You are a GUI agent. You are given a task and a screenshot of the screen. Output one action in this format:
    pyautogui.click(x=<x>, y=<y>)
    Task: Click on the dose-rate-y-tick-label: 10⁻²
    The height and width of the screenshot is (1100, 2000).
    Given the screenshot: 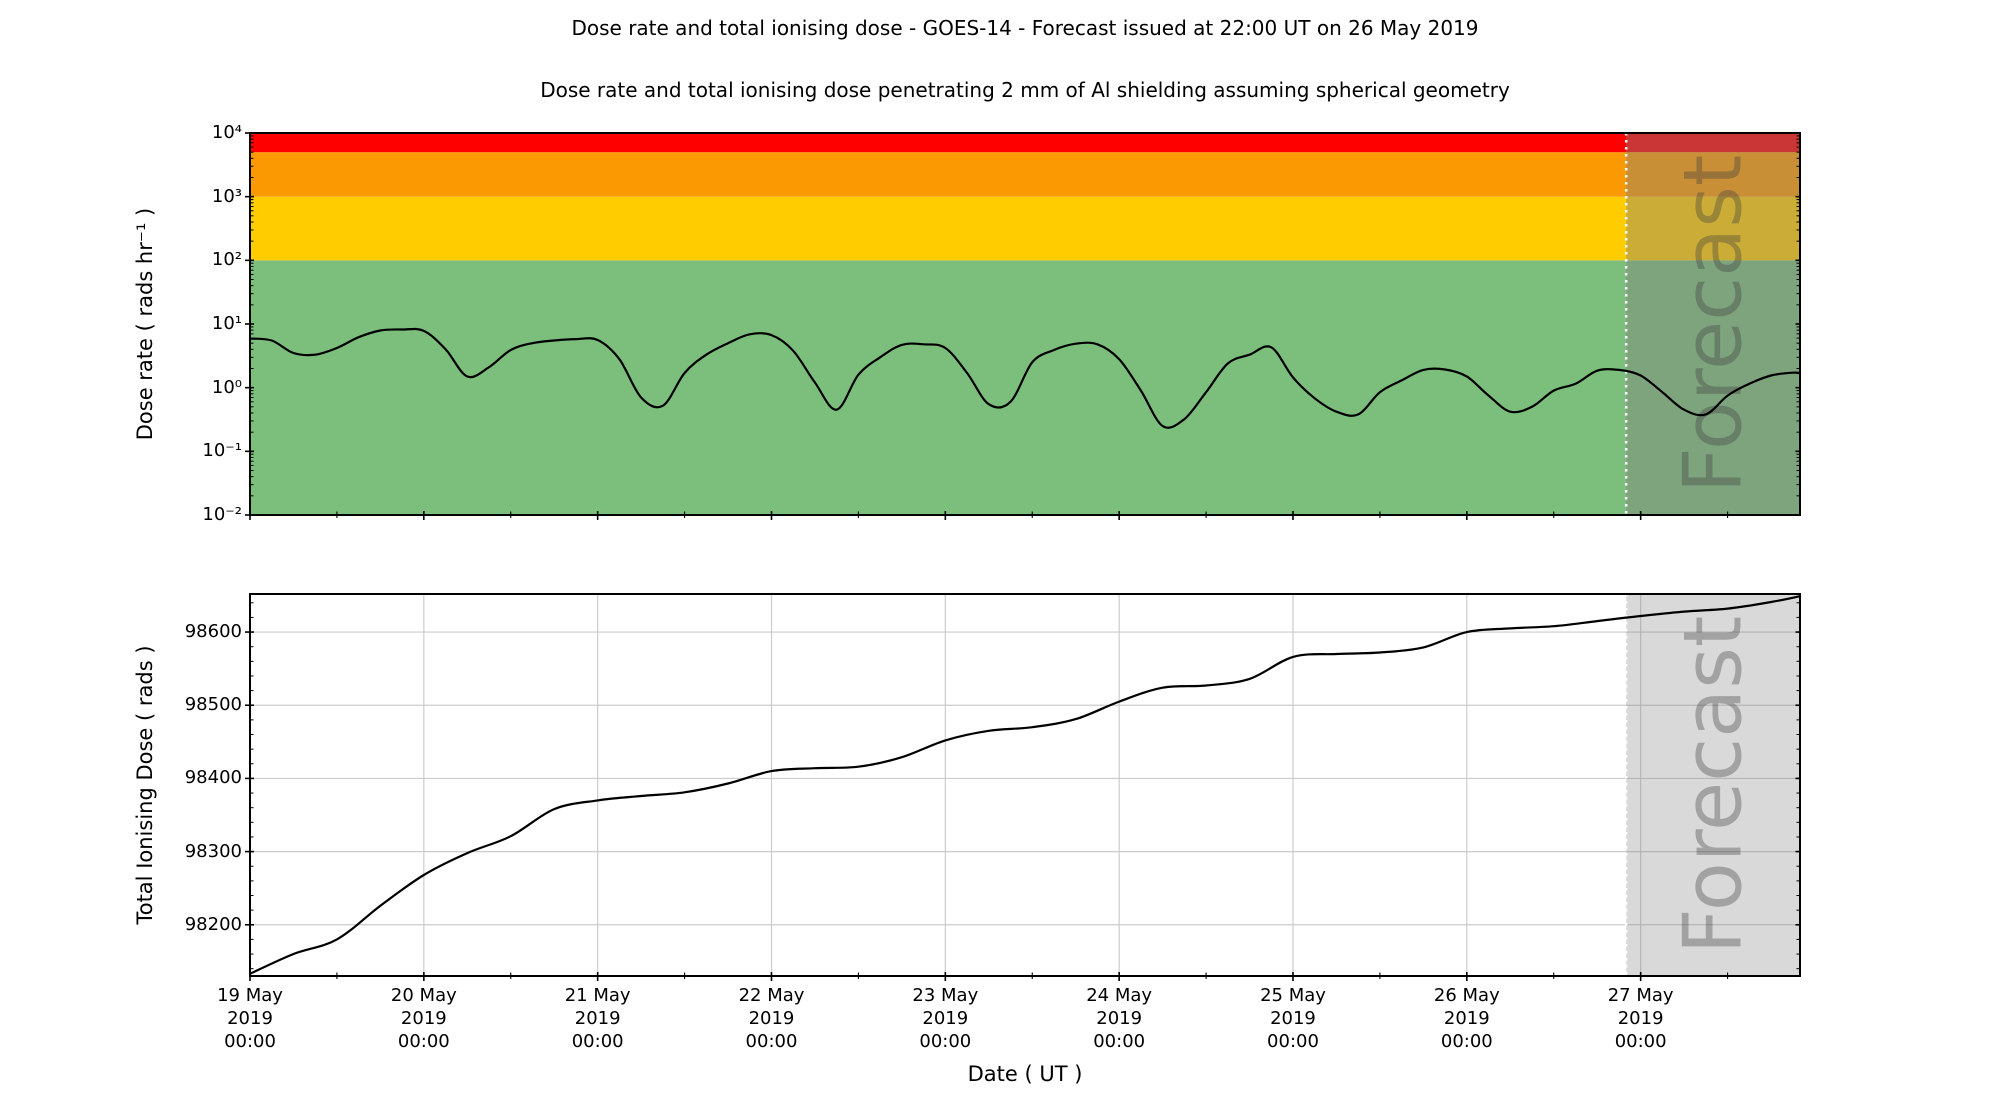 What is the action you would take?
    pyautogui.click(x=222, y=514)
    